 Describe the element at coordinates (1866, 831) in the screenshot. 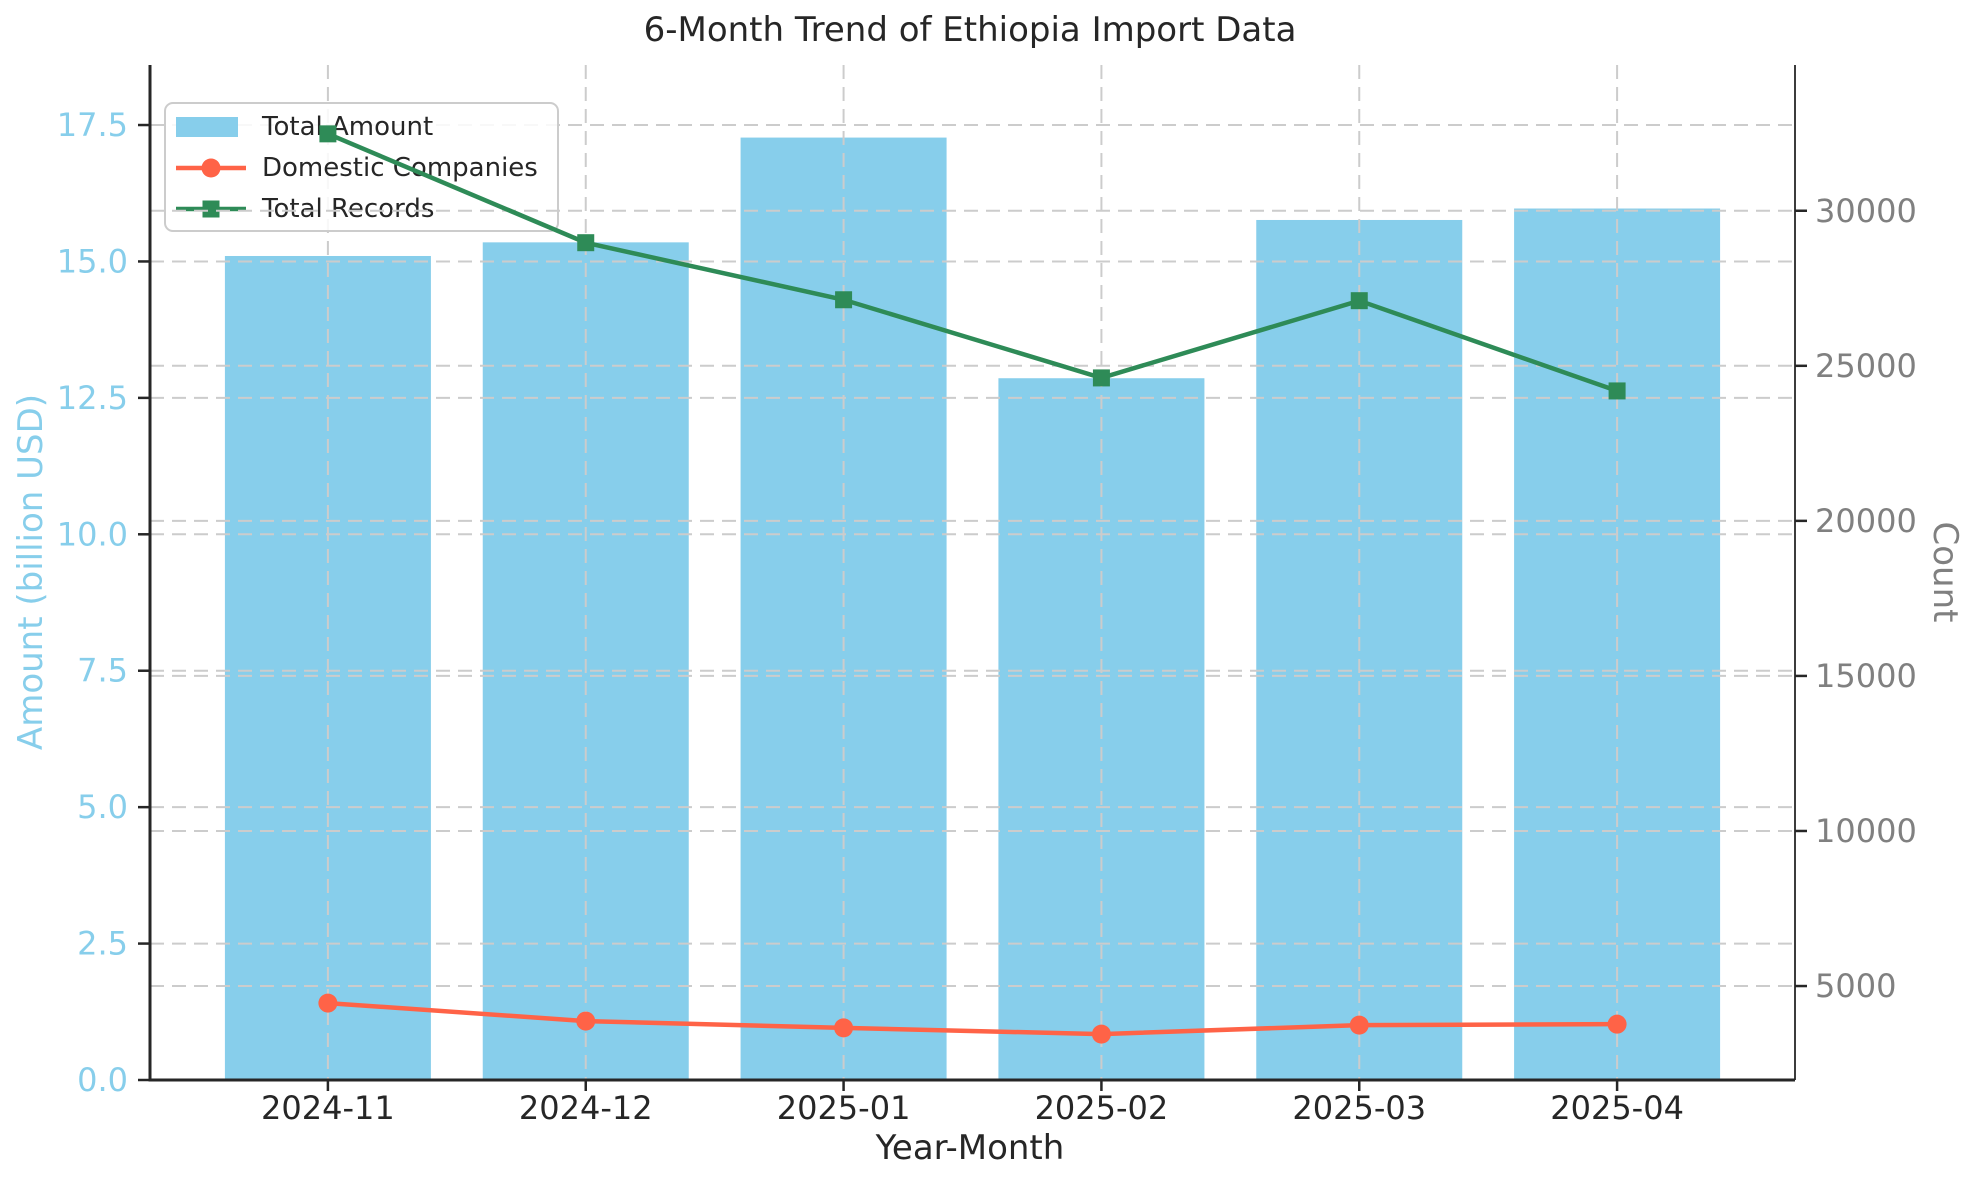

I see `right-tick-label: 10000` at that location.